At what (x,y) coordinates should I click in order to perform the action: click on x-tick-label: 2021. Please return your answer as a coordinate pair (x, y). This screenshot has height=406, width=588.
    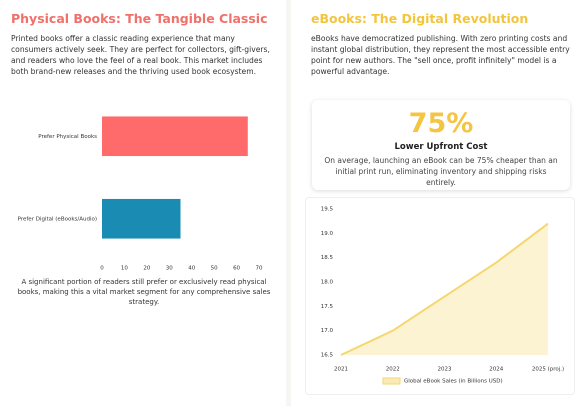
    Looking at the image, I should click on (341, 370).